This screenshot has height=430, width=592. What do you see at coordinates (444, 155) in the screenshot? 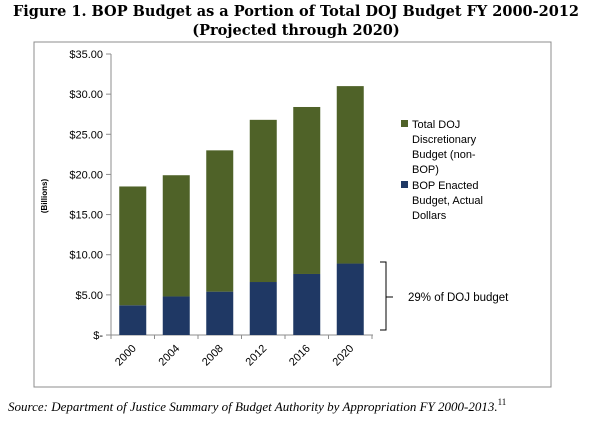
I see `legend-label: Budget (non-` at bounding box center [444, 155].